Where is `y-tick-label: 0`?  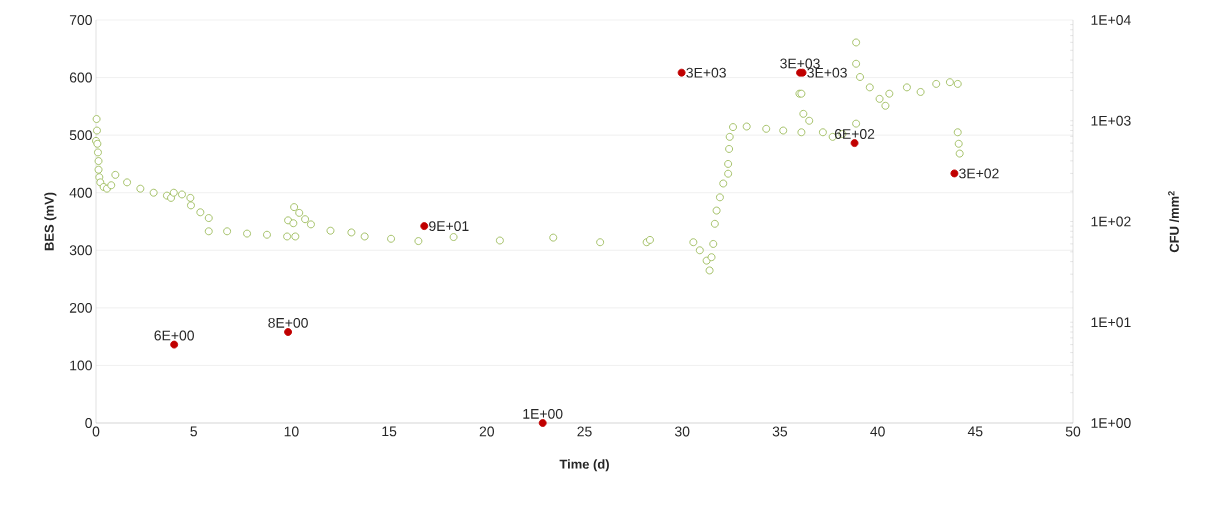 y-tick-label: 0 is located at coordinates (88, 423).